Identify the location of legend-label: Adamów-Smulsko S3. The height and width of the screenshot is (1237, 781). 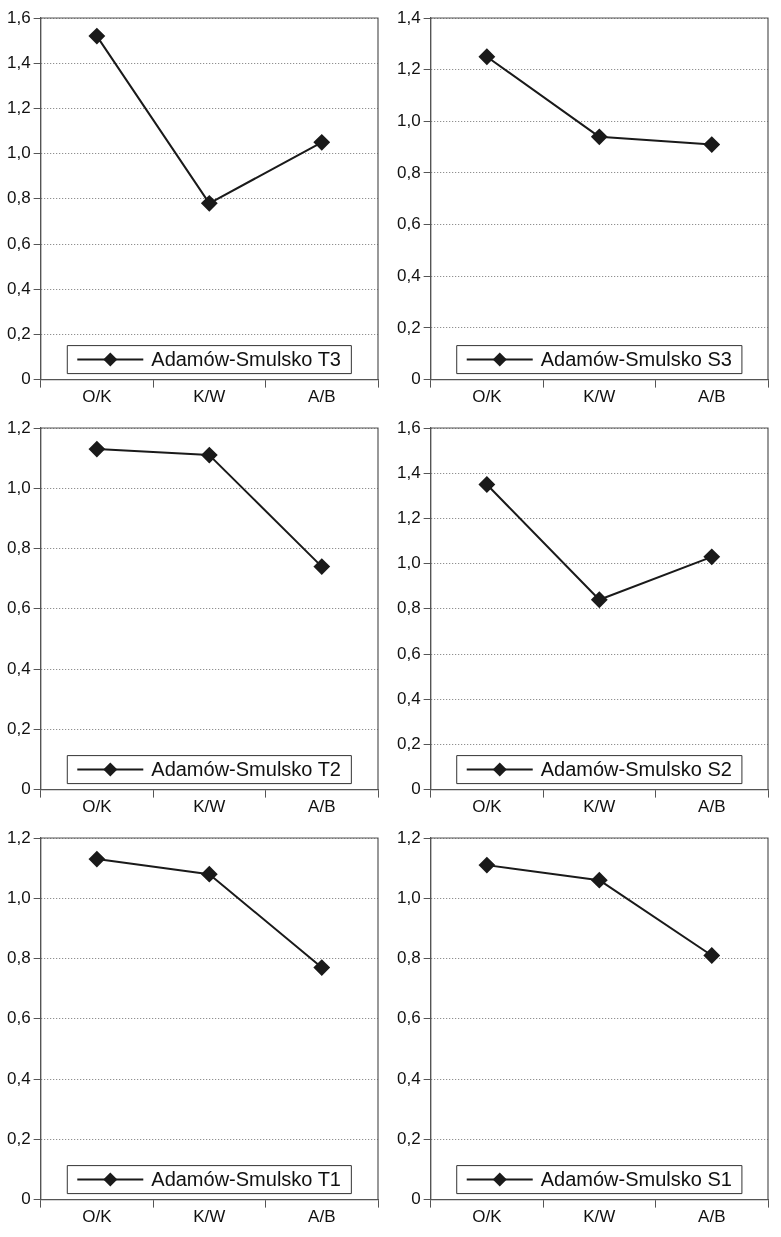
(636, 359).